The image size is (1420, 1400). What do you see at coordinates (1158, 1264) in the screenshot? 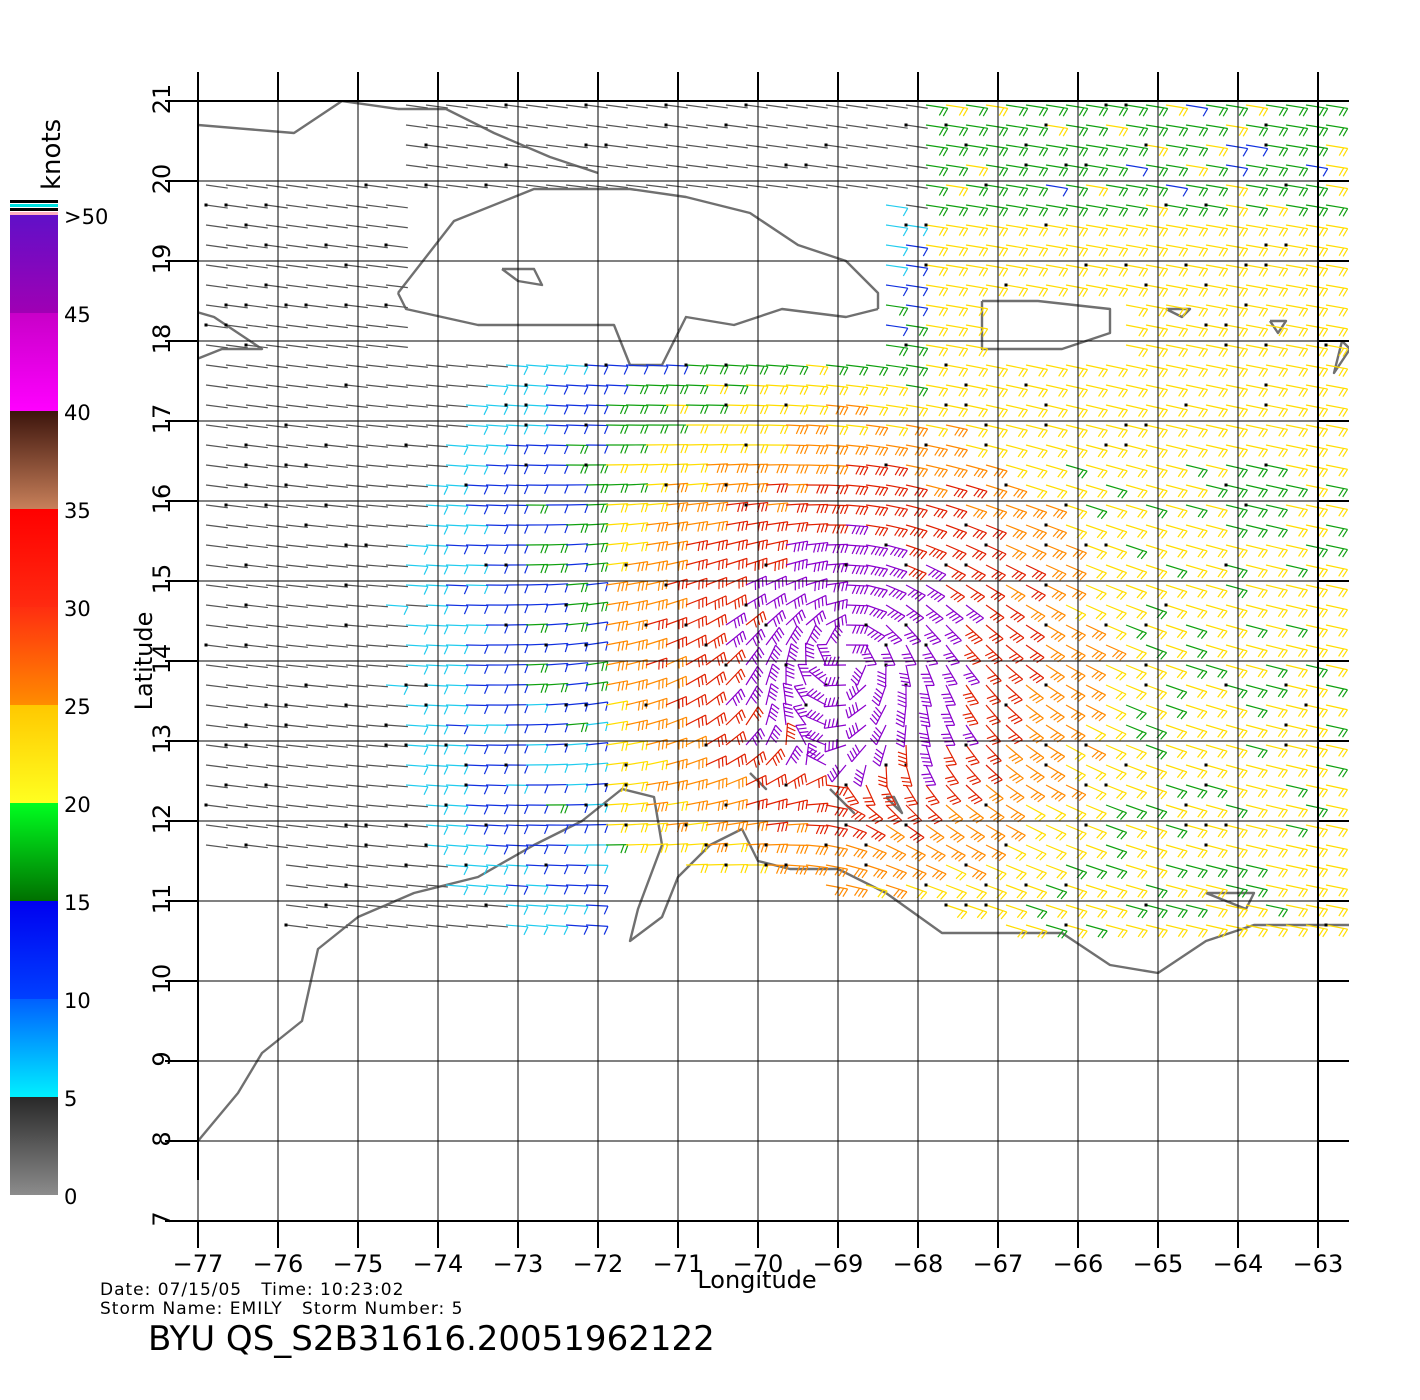
I see `longitude-tick-label: −65` at bounding box center [1158, 1264].